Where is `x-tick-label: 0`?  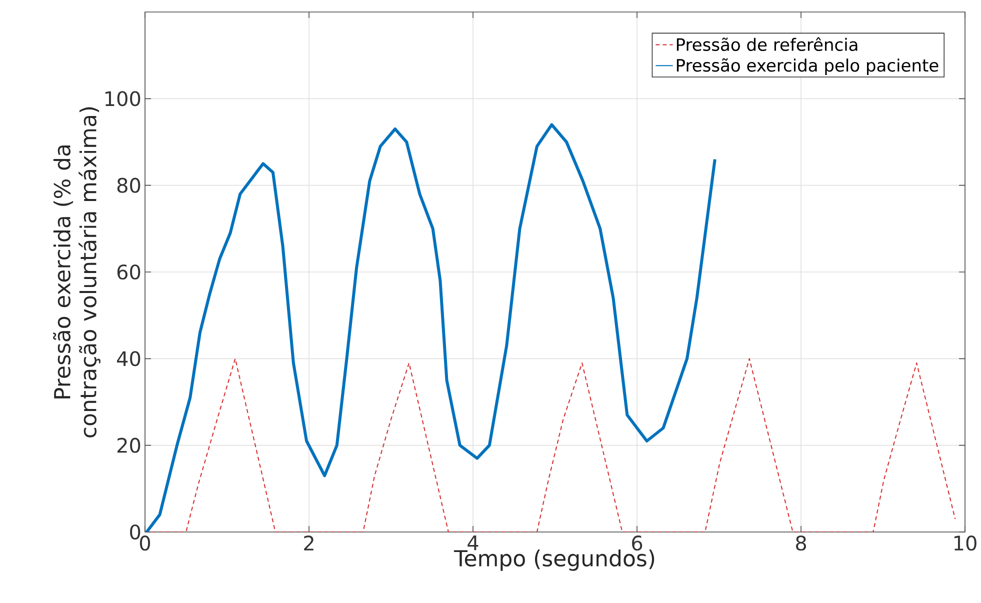 x-tick-label: 0 is located at coordinates (145, 543).